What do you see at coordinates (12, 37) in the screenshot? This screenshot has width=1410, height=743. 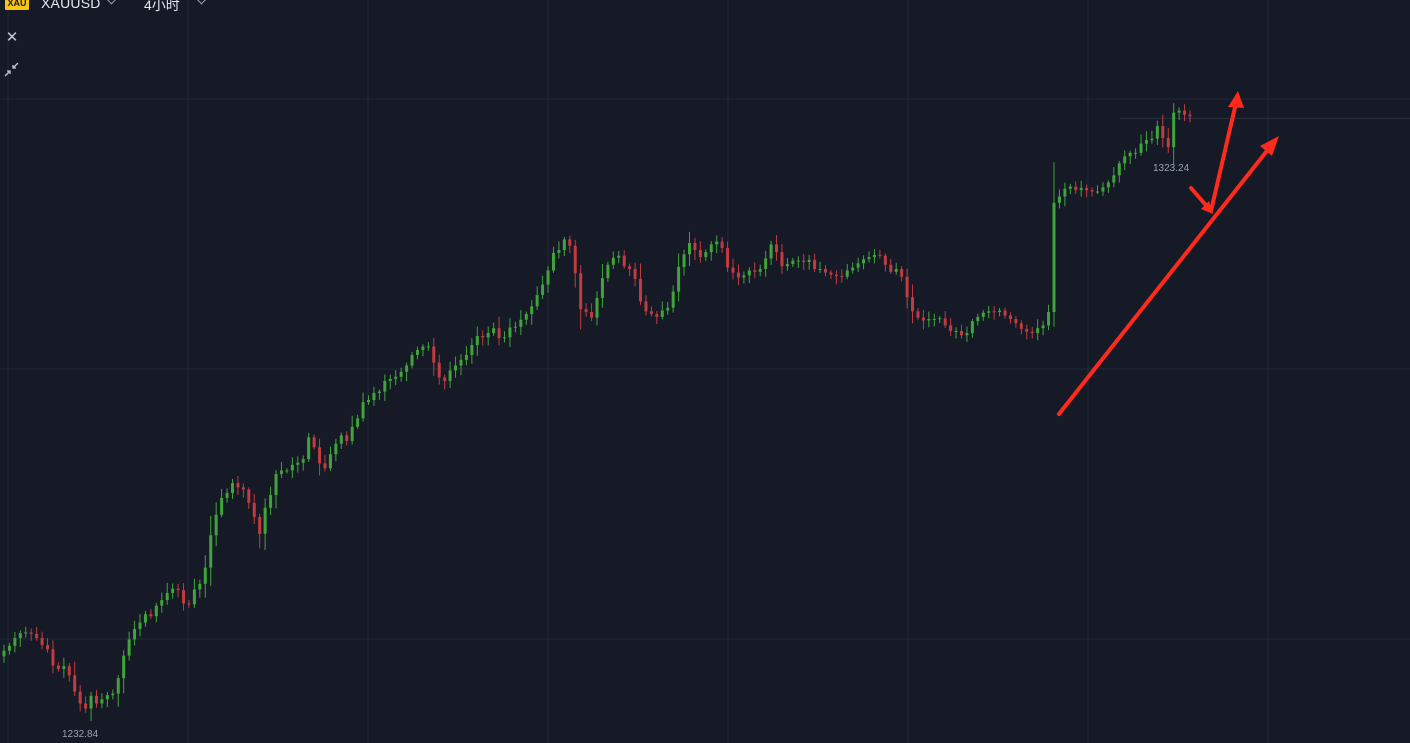 I see `close-icon: ✕` at bounding box center [12, 37].